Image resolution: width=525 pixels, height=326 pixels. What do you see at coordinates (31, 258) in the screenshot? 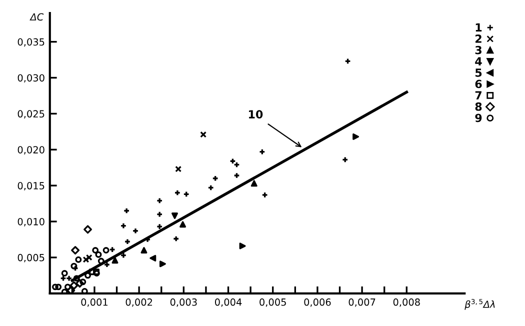
I see `y-tick-label: 0,005` at bounding box center [31, 258].